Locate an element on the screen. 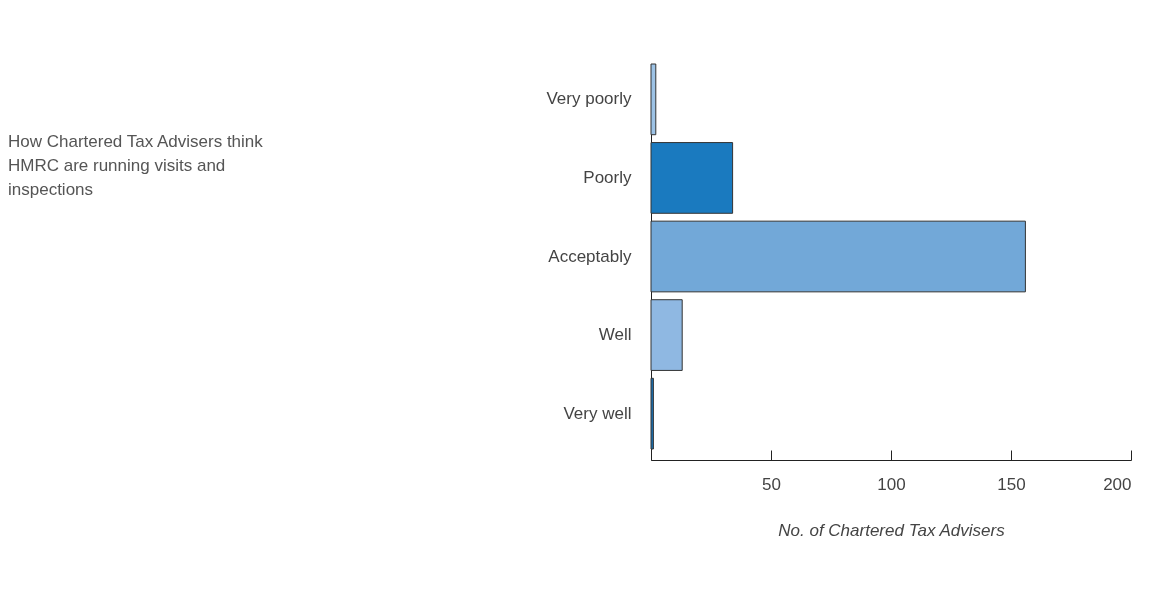 This screenshot has width=1161, height=591. x-tick-label: 200 is located at coordinates (1117, 484).